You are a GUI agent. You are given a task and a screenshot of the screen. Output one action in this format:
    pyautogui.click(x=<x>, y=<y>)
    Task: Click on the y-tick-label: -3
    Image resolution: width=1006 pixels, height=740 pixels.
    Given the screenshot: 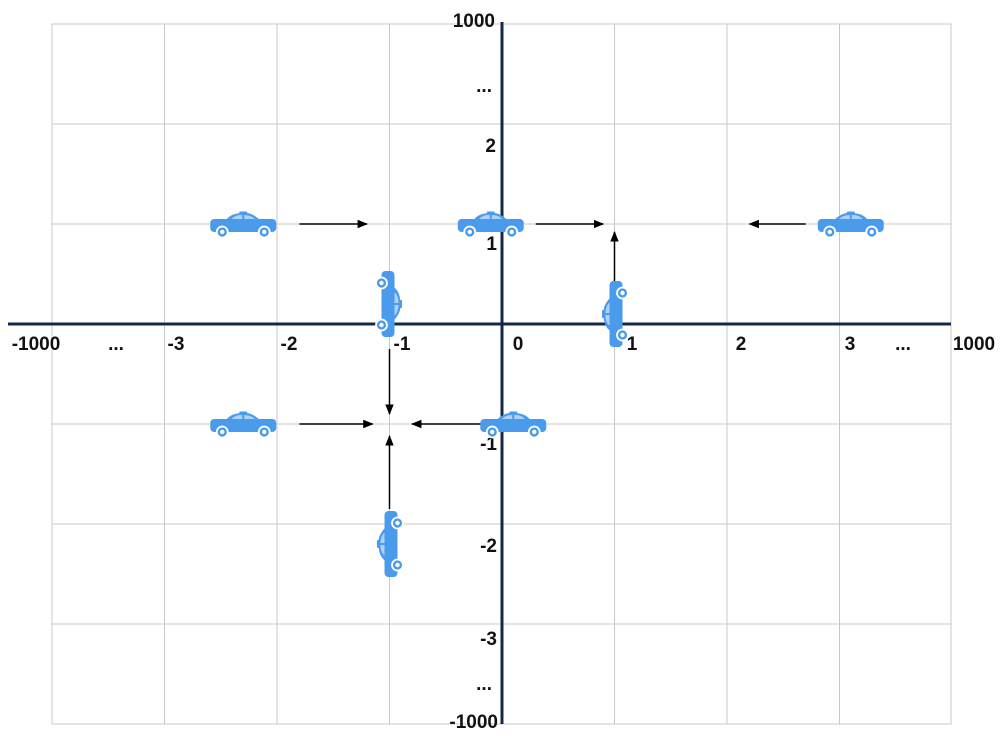 What is the action you would take?
    pyautogui.click(x=488, y=639)
    